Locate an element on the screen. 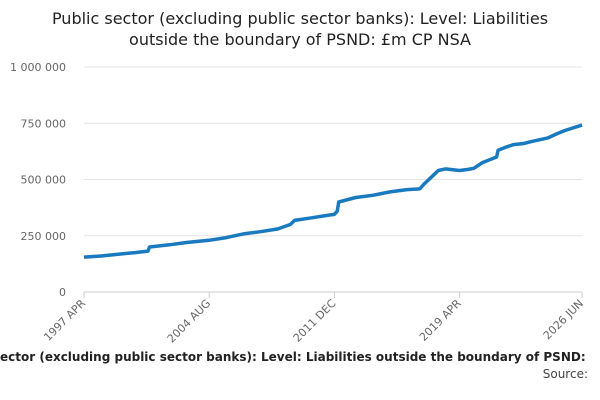  x-tick-label: 2011 DEC is located at coordinates (315, 321).